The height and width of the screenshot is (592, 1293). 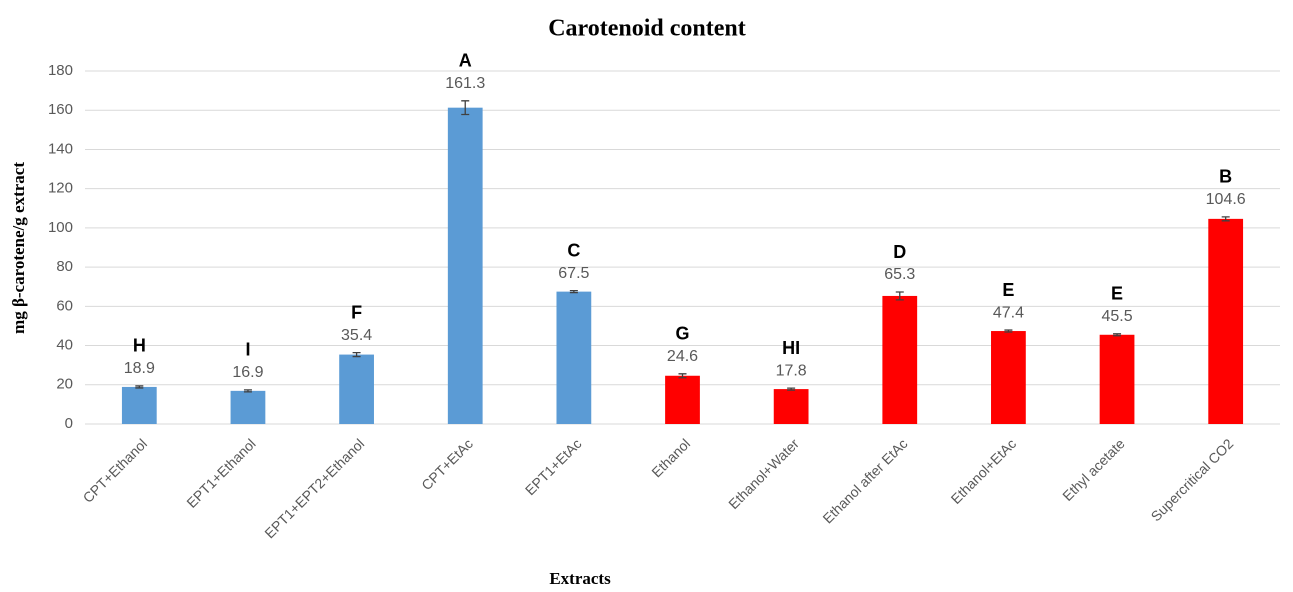 I want to click on y-tick-label: 140, so click(x=60, y=148).